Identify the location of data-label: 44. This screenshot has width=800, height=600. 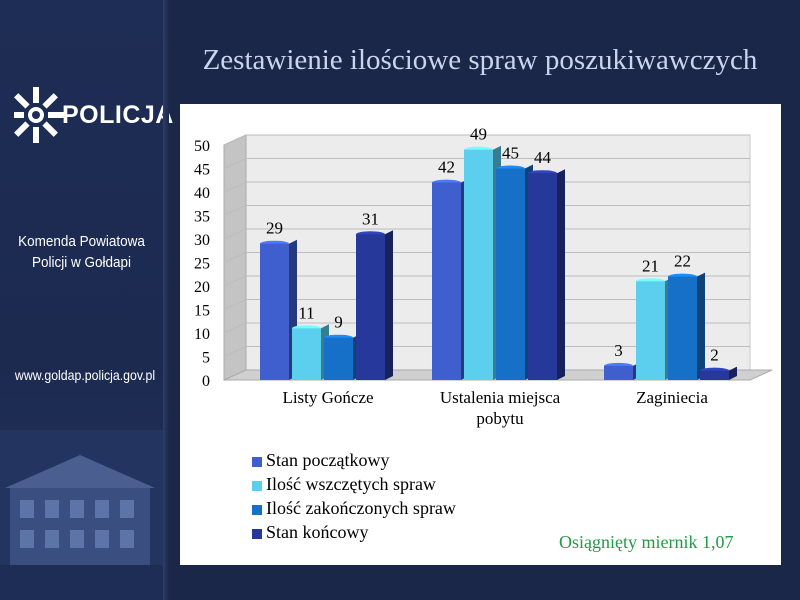
(543, 157).